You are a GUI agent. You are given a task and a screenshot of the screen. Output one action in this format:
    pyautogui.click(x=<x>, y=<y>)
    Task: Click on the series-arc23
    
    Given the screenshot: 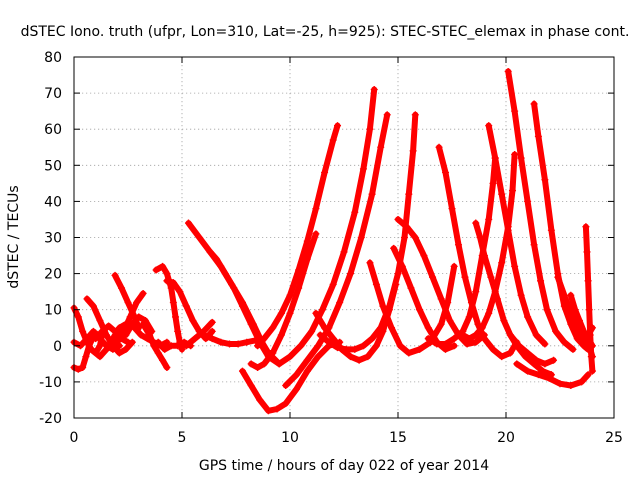 What is the action you would take?
    pyautogui.click(x=336, y=250)
    